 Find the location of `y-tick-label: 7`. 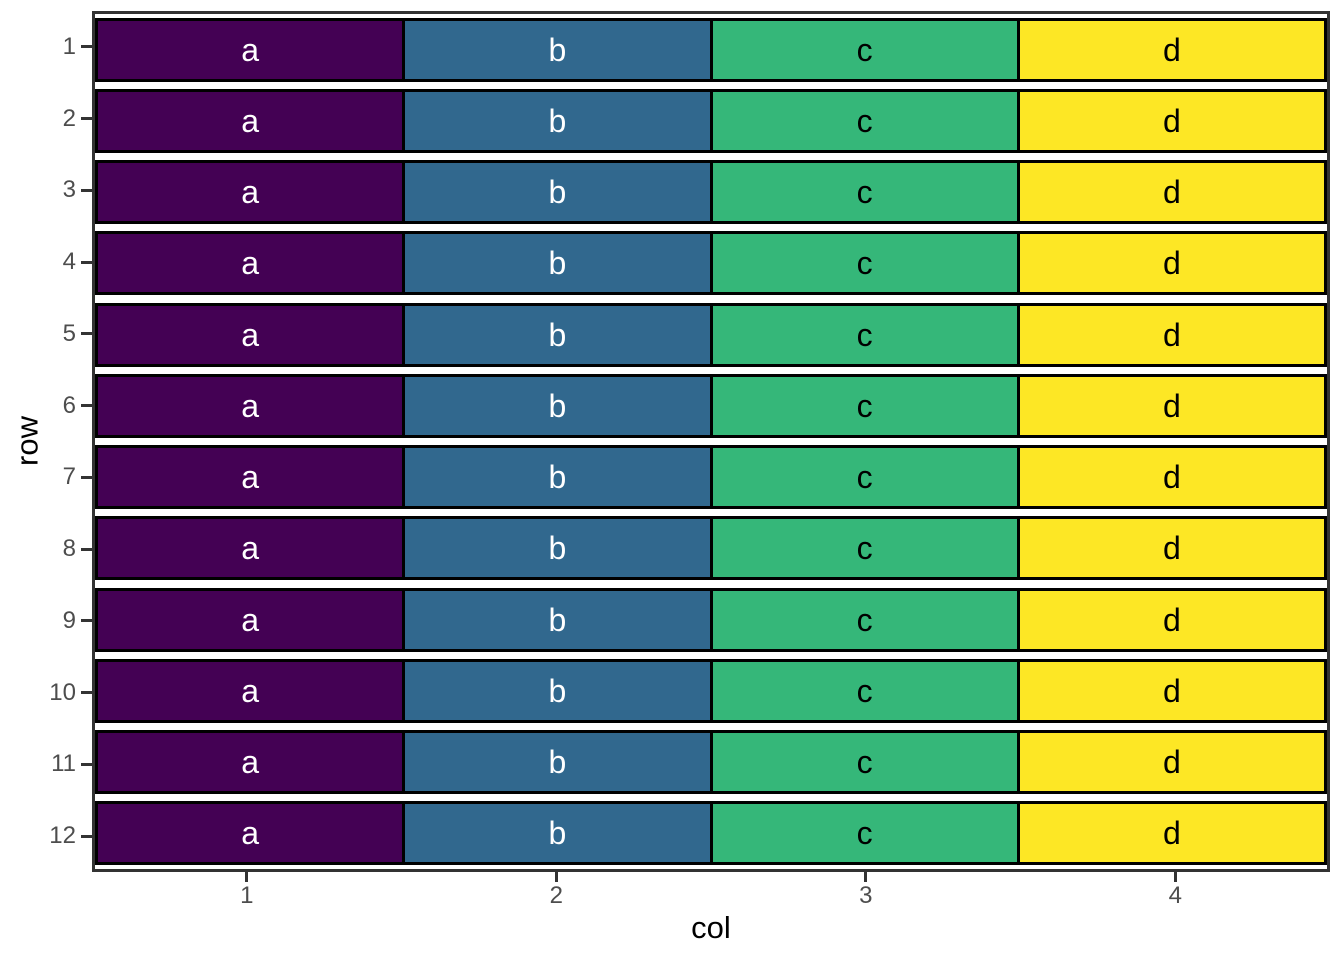

y-tick-label: 7 is located at coordinates (69, 477).